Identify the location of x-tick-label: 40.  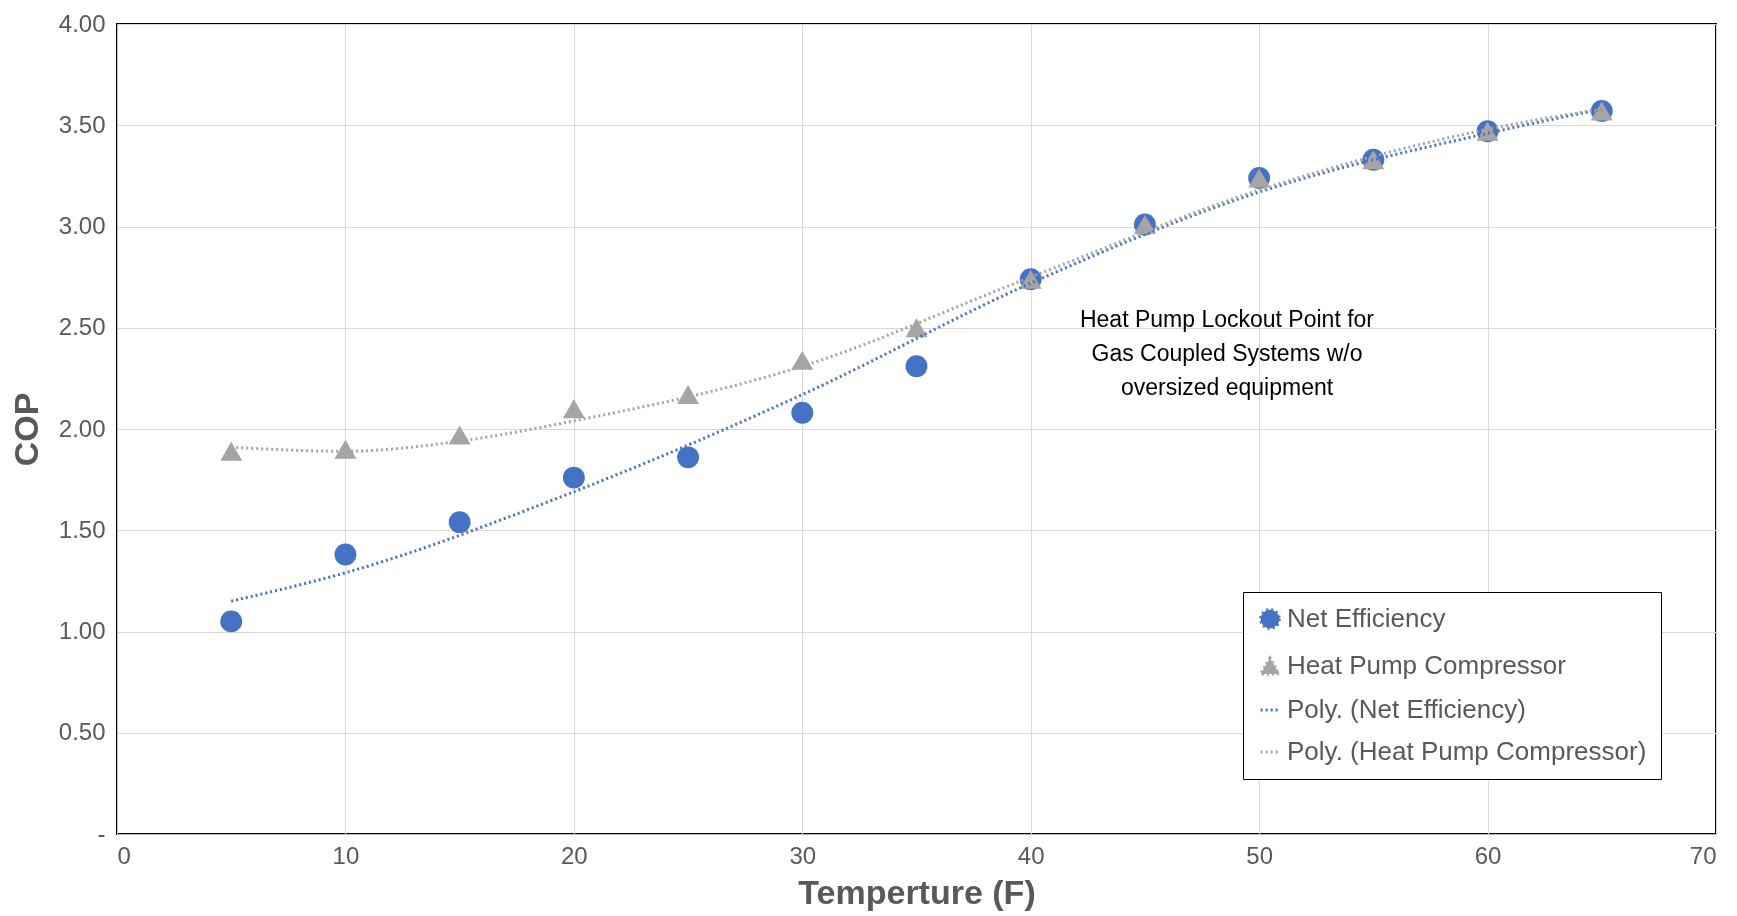
(1031, 855).